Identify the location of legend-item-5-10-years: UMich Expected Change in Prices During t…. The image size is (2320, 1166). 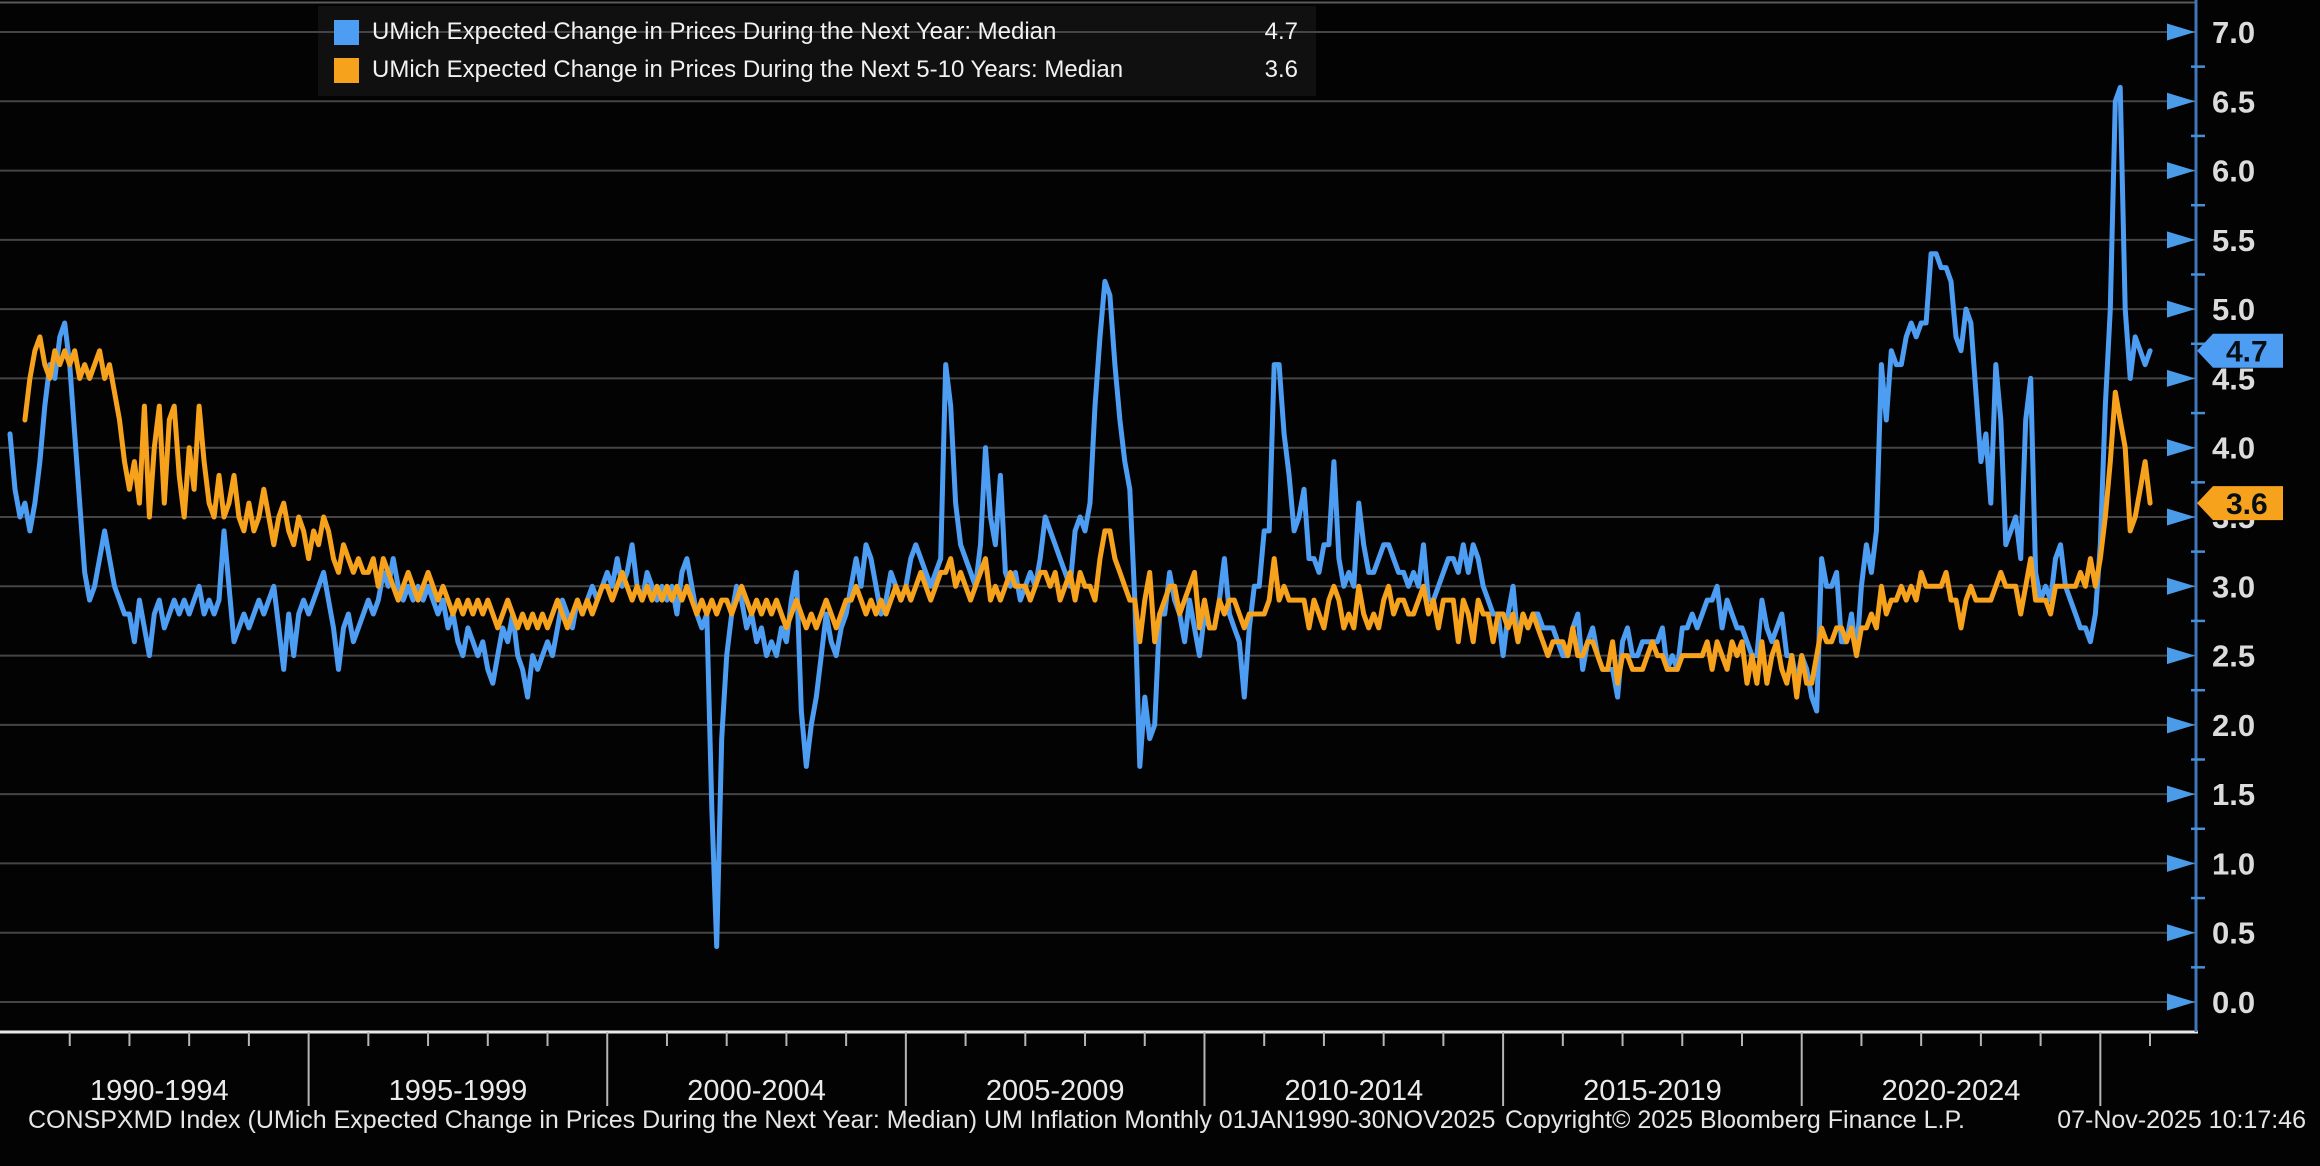
(816, 70).